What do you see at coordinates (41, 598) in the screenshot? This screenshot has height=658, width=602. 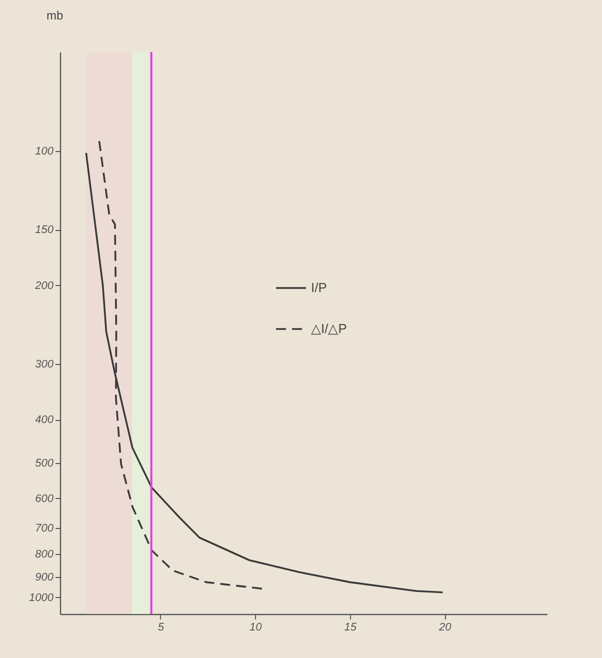 I see `y-tick-label: 1000` at bounding box center [41, 598].